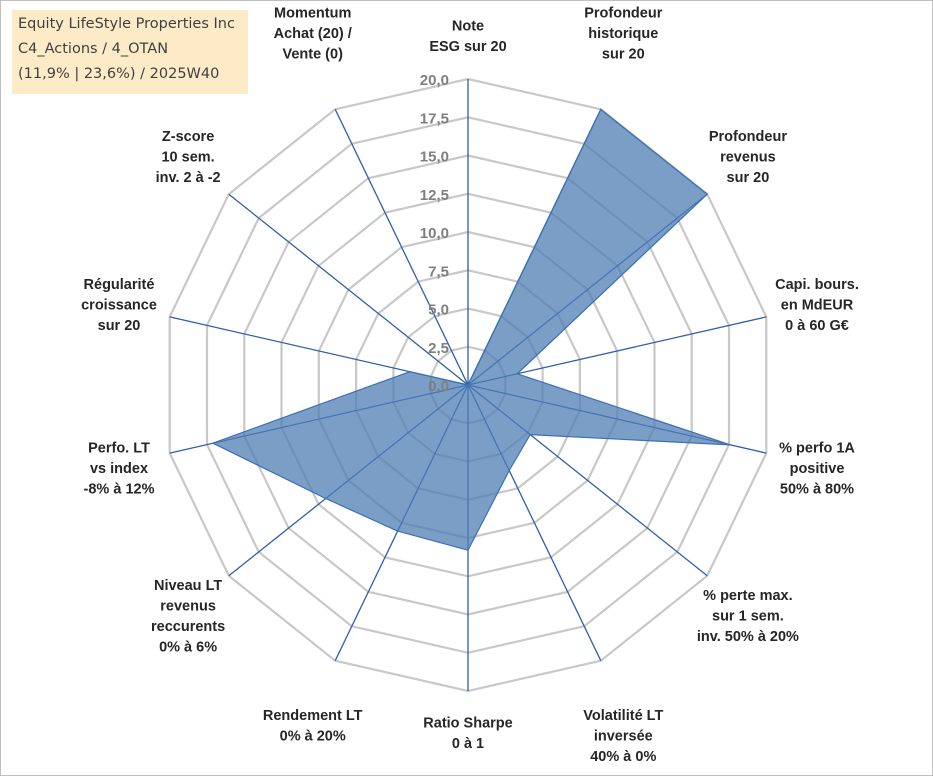 Image resolution: width=933 pixels, height=776 pixels. Describe the element at coordinates (93, 49) in the screenshot. I see `title-line-category: C4_Actions / 4_OTAN` at that location.